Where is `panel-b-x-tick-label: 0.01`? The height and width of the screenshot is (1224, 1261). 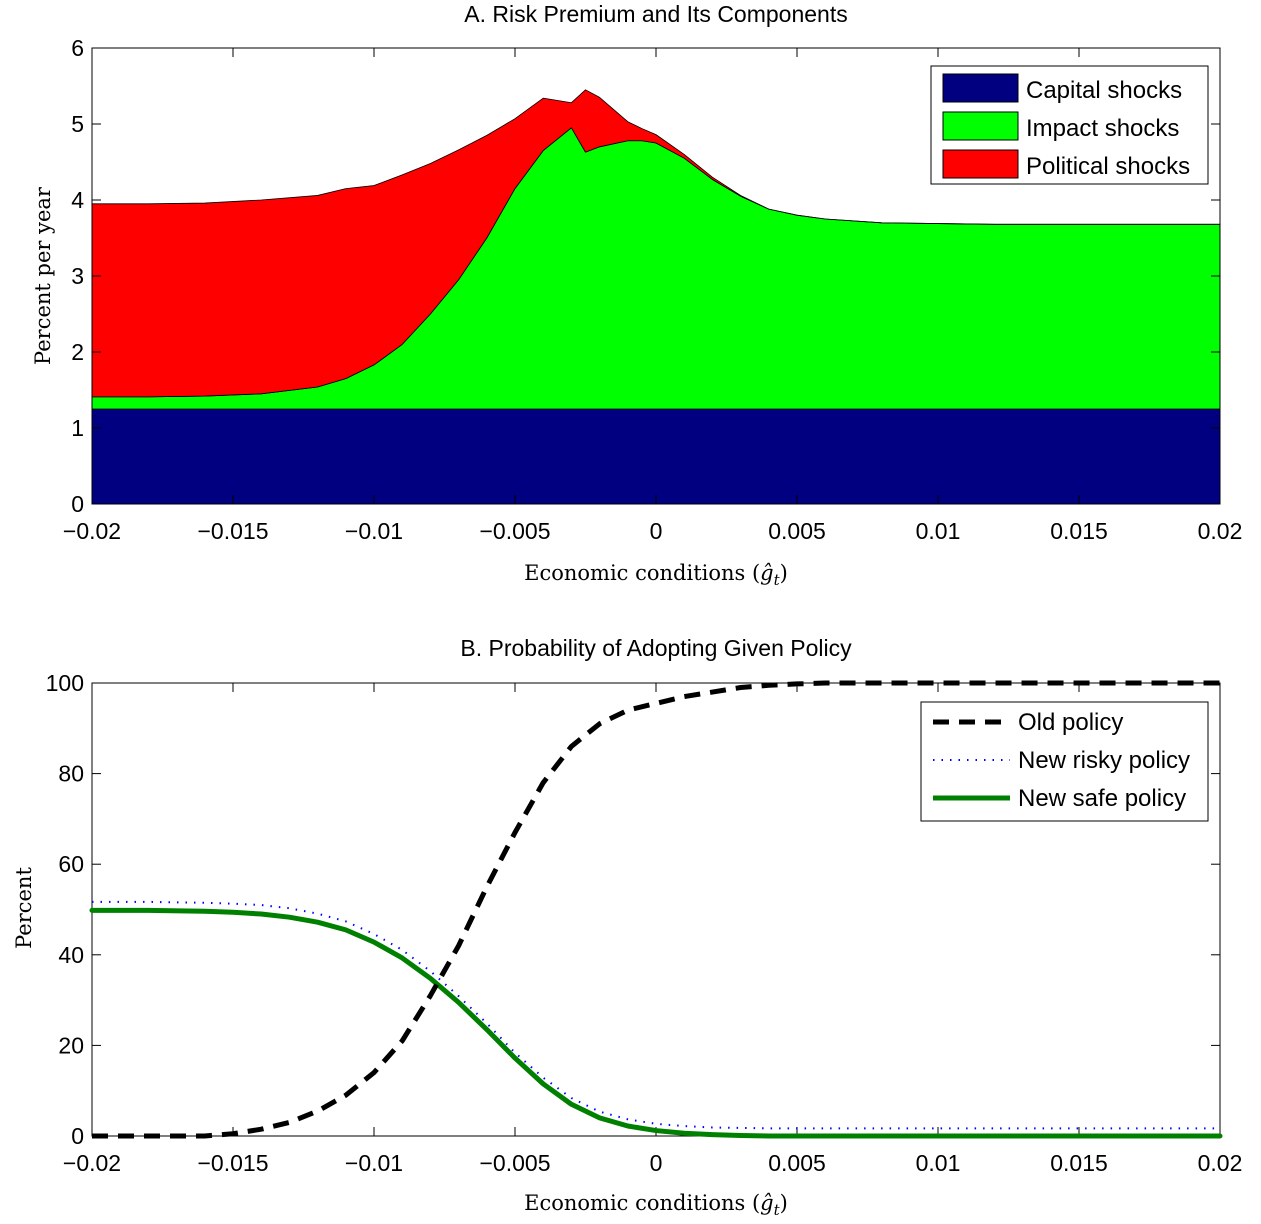 panel-b-x-tick-label: 0.01 is located at coordinates (938, 1163).